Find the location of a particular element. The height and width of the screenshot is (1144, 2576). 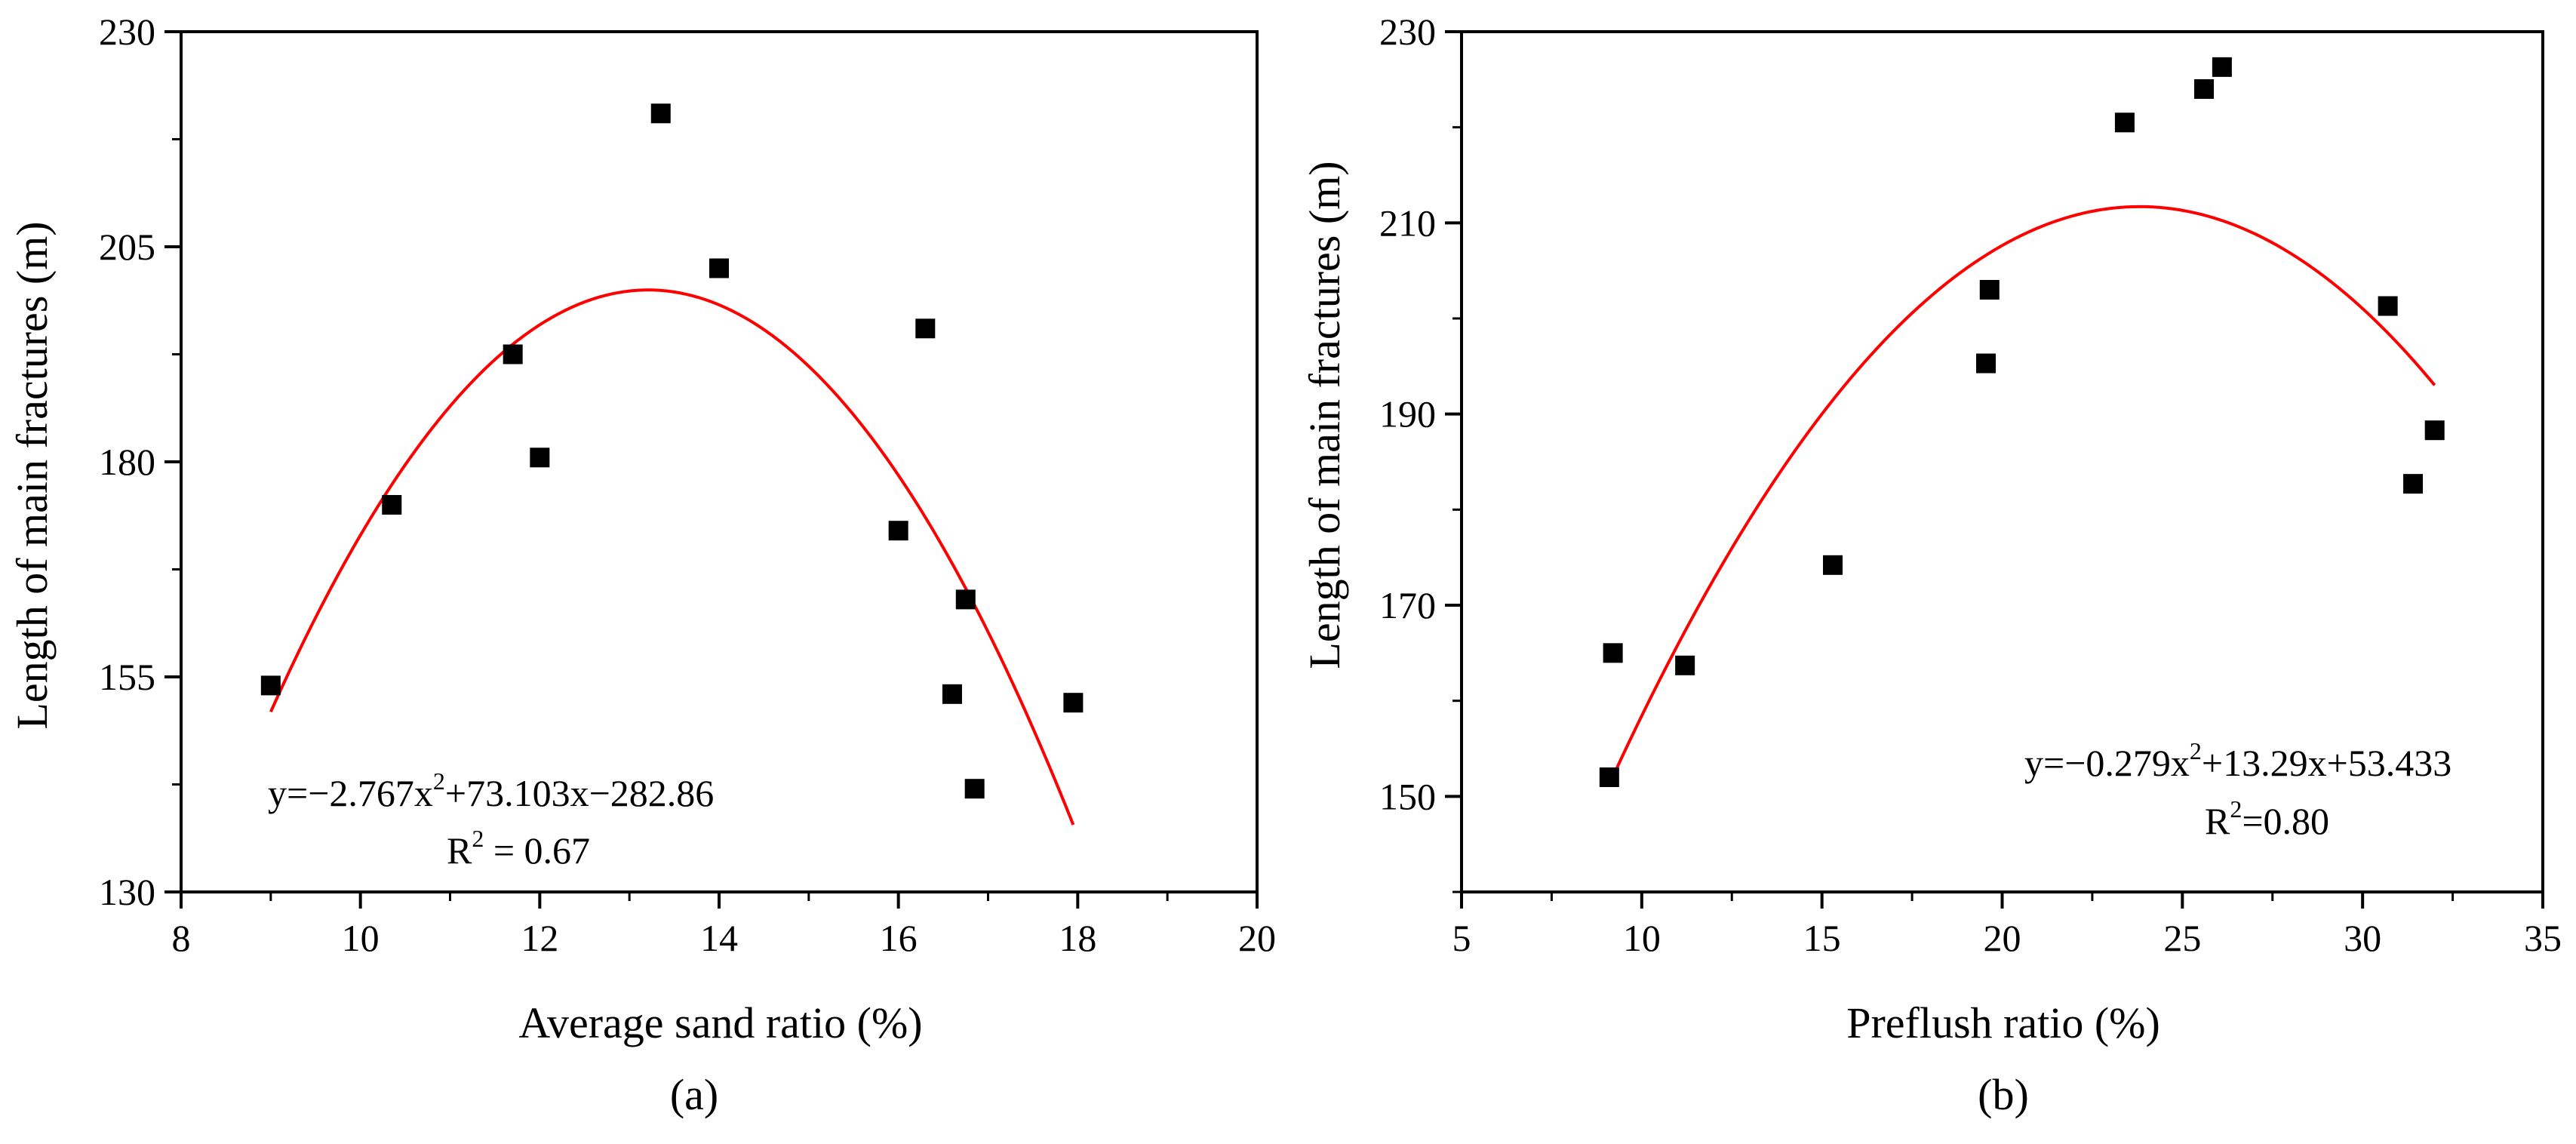

panel-b-x-tick-label-4: 25 is located at coordinates (2182, 938).